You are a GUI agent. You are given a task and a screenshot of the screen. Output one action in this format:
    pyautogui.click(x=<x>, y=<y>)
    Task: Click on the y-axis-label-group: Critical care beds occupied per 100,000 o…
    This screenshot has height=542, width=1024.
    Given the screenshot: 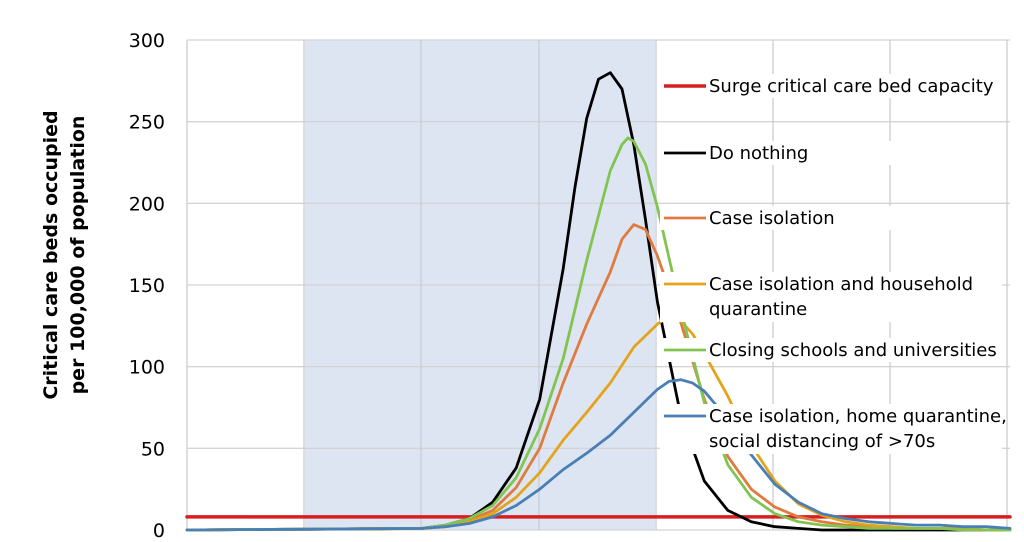 What is the action you would take?
    pyautogui.click(x=64, y=254)
    